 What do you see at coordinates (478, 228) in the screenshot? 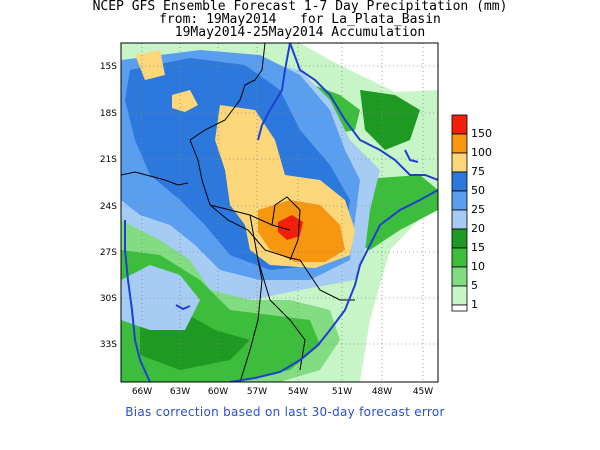
I see `legend-label: 20` at bounding box center [478, 228].